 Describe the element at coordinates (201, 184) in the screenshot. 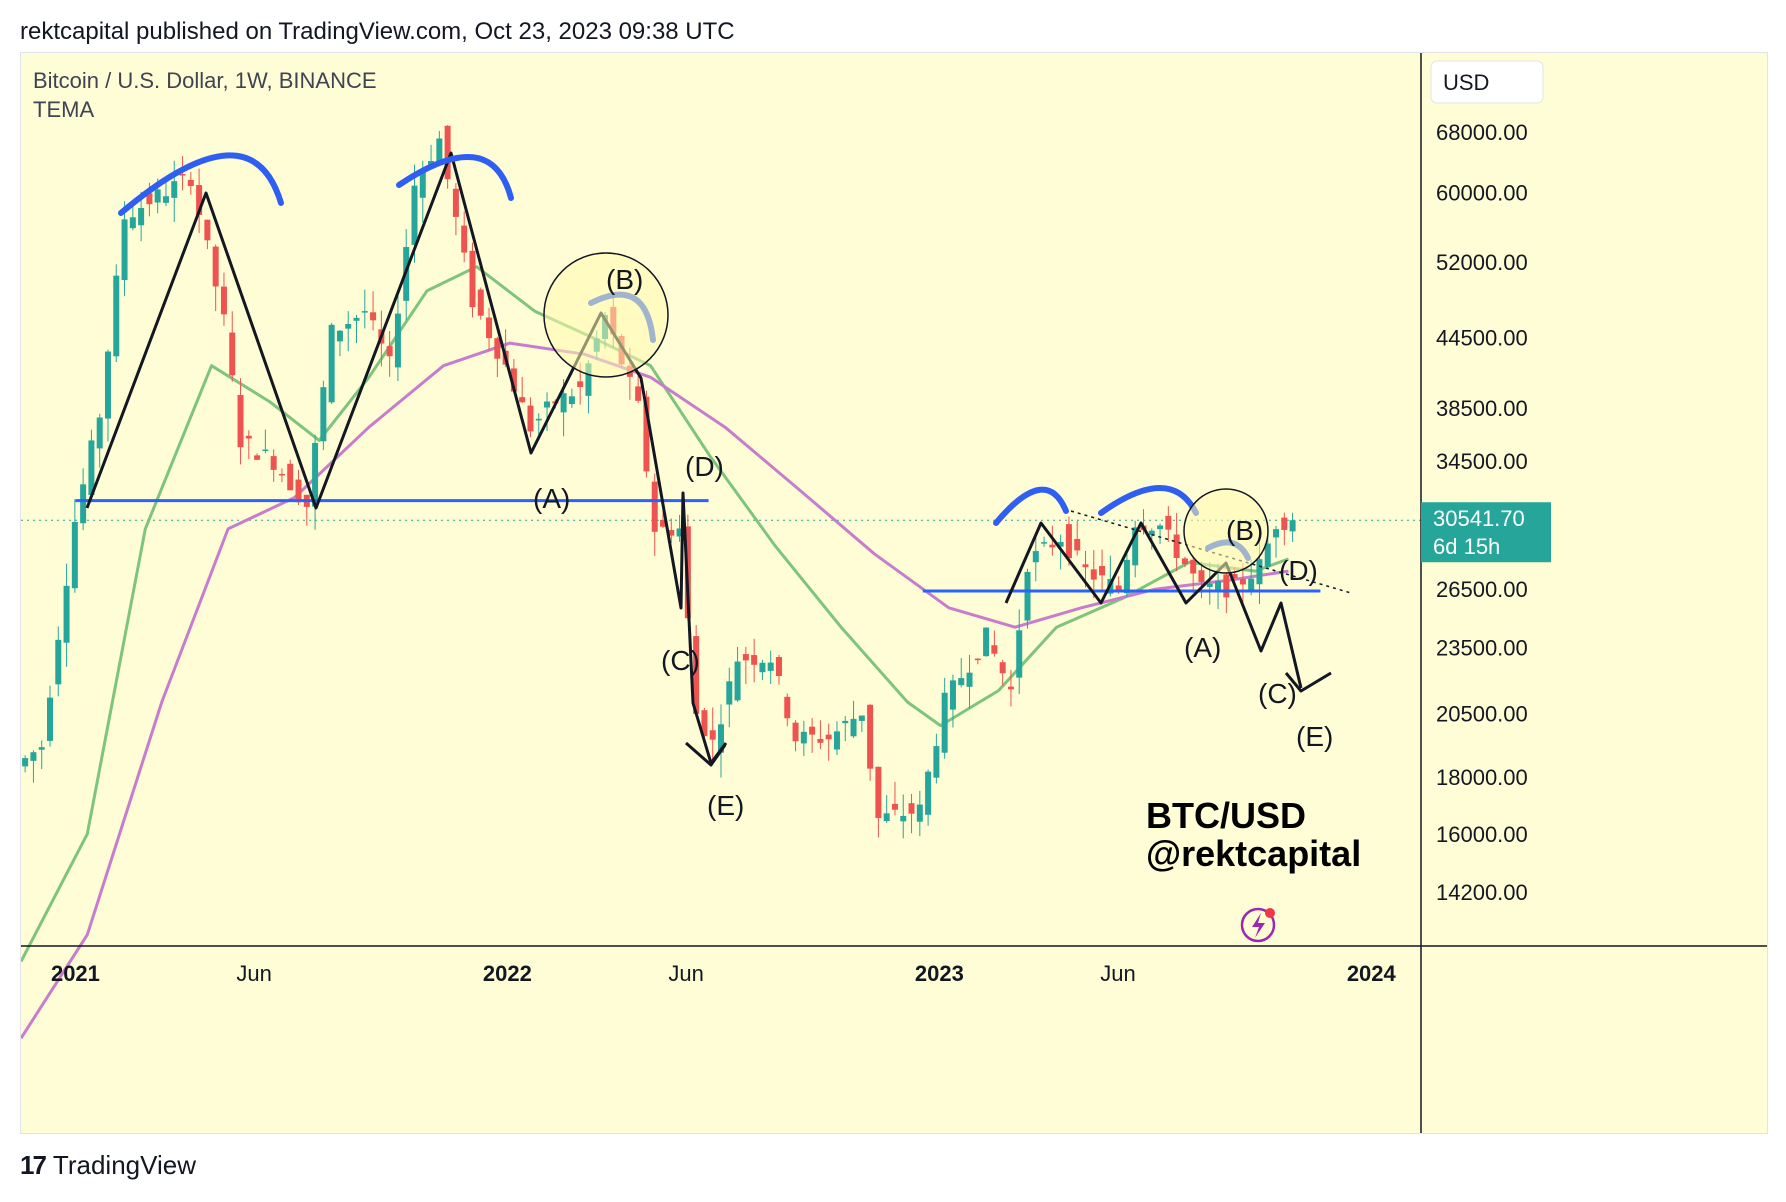

I see `arc-top-2021a` at that location.